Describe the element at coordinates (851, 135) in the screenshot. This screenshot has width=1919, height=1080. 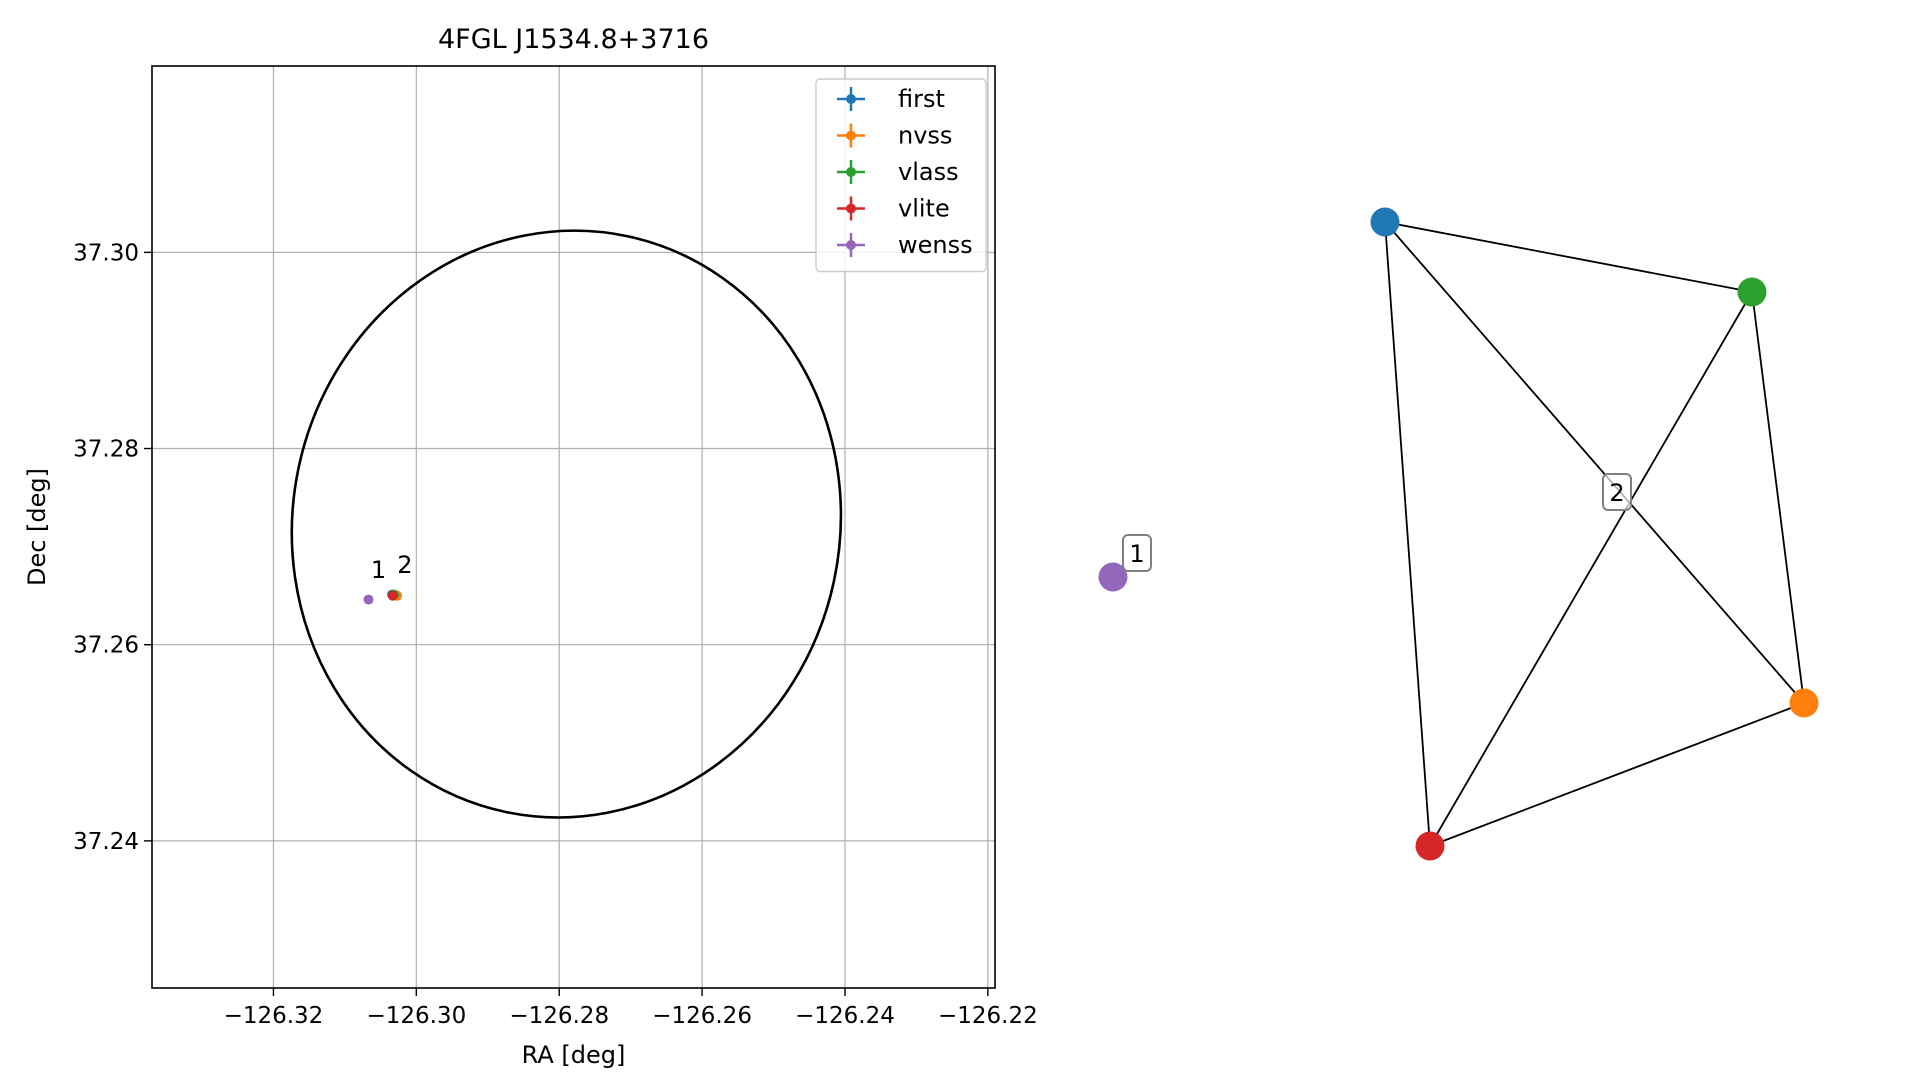
I see `legend-marker-dot-nvss` at that location.